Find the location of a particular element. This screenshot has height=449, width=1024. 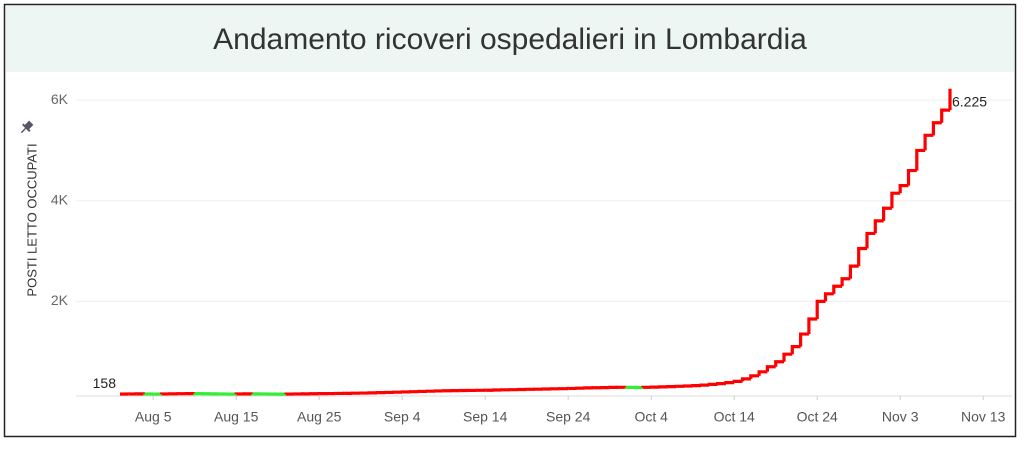

x-tick-label: Sep 24 is located at coordinates (568, 417).